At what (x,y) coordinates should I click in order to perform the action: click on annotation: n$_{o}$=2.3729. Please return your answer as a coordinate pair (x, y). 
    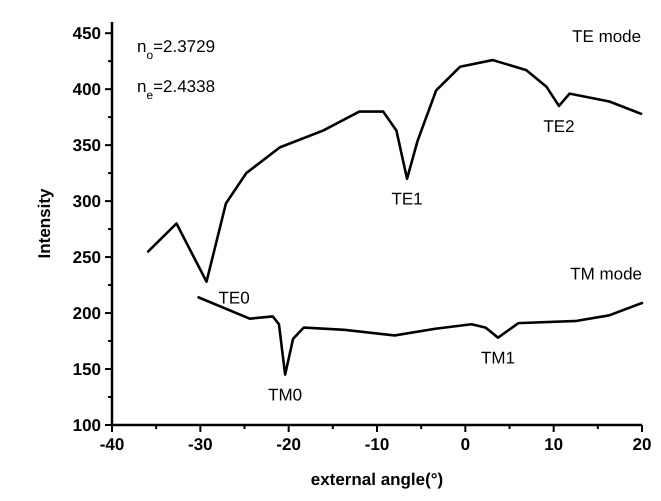
    Looking at the image, I should click on (176, 49).